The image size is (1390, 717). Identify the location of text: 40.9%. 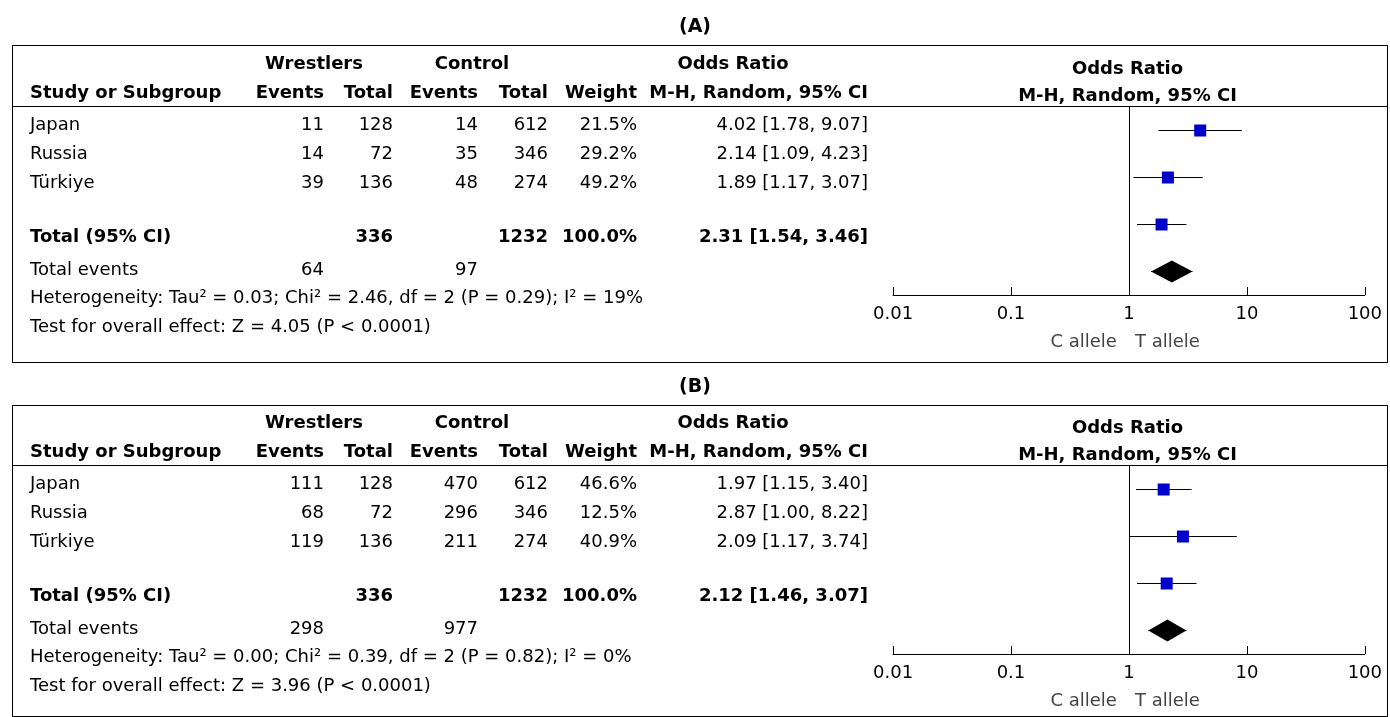
(608, 540).